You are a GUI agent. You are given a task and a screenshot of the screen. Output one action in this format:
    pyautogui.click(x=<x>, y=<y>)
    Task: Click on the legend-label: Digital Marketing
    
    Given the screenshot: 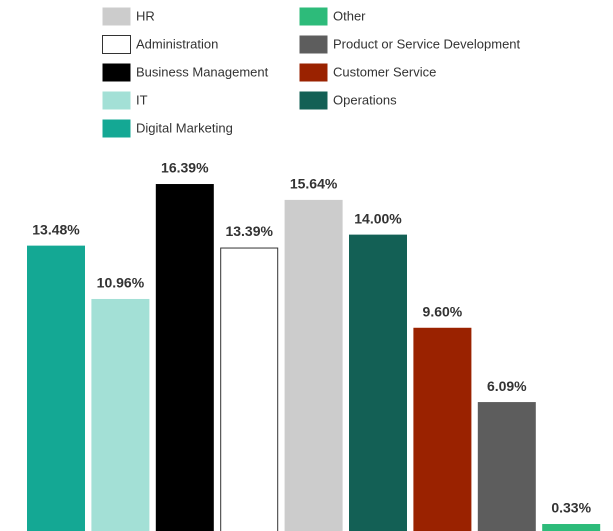 What is the action you would take?
    pyautogui.click(x=184, y=127)
    